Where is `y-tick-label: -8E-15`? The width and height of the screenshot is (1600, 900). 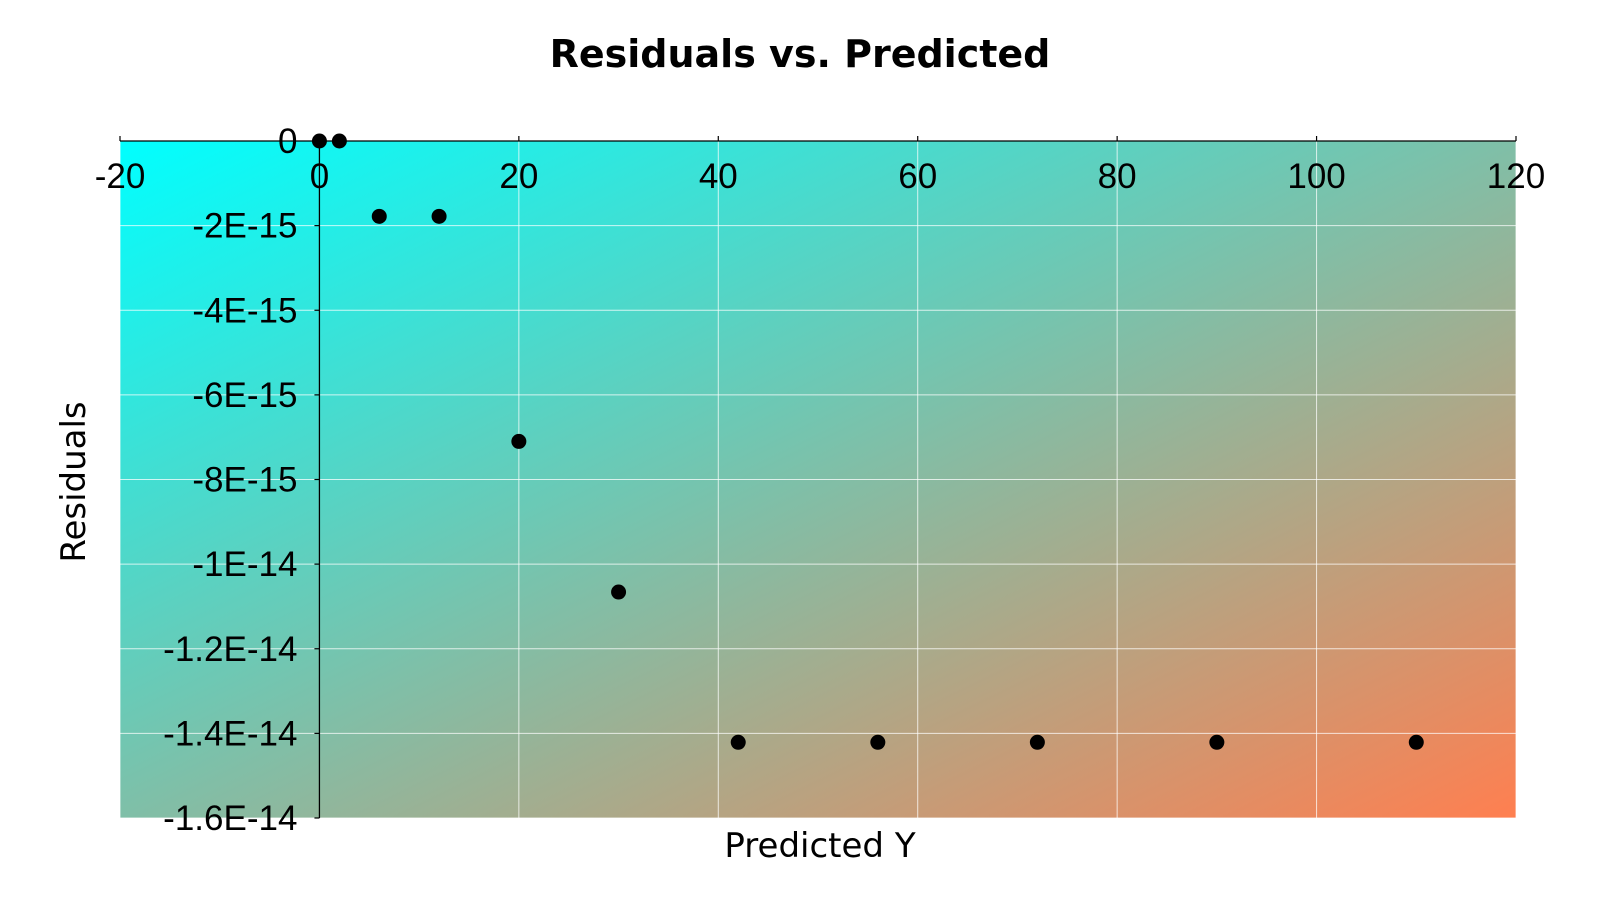 y-tick-label: -8E-15 is located at coordinates (244, 480).